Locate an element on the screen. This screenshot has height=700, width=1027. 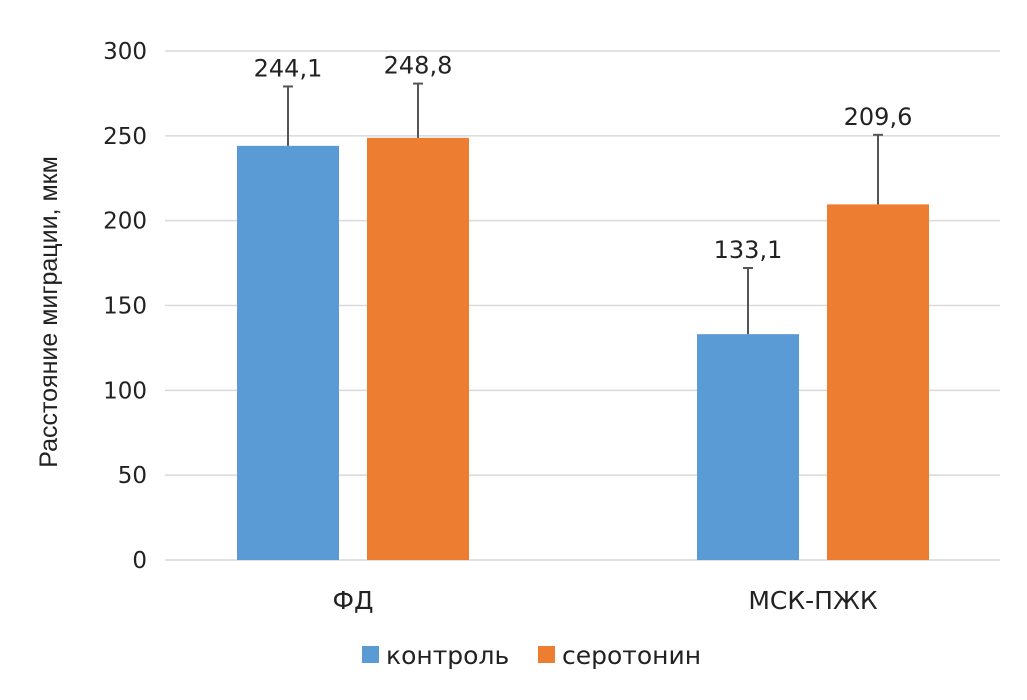
legend-label: контроль is located at coordinates (447, 655).